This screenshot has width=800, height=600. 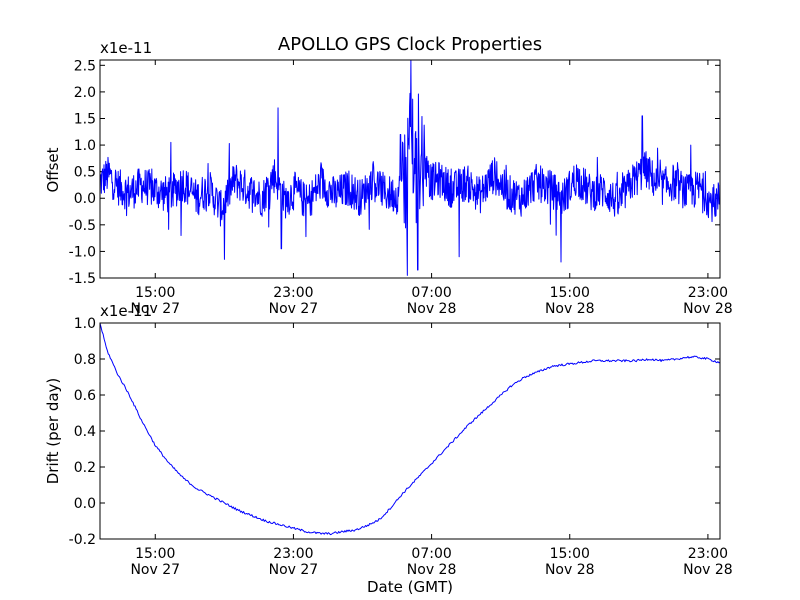 What do you see at coordinates (126, 48) in the screenshot?
I see `offset-multiplier-label: x1e-11` at bounding box center [126, 48].